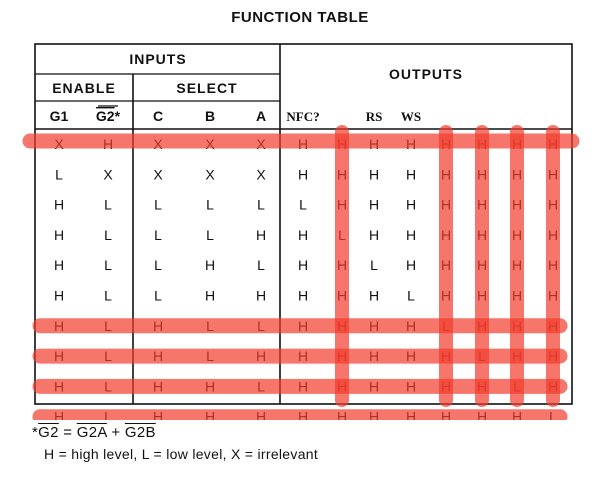  I want to click on cell-r2-c2: X, so click(108, 174).